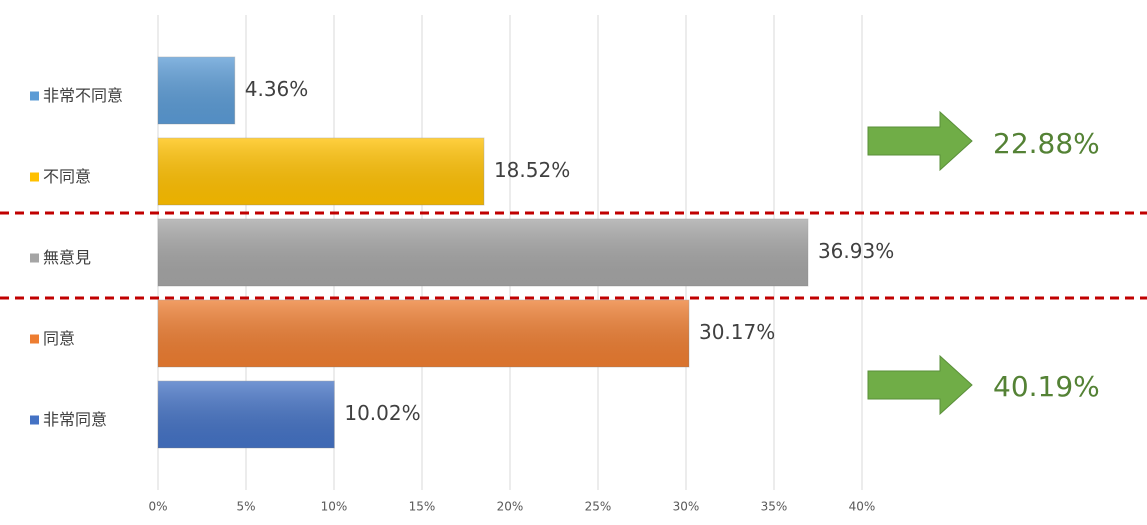 The width and height of the screenshot is (1147, 525). Describe the element at coordinates (422, 507) in the screenshot. I see `x-tick-label: 15%` at that location.